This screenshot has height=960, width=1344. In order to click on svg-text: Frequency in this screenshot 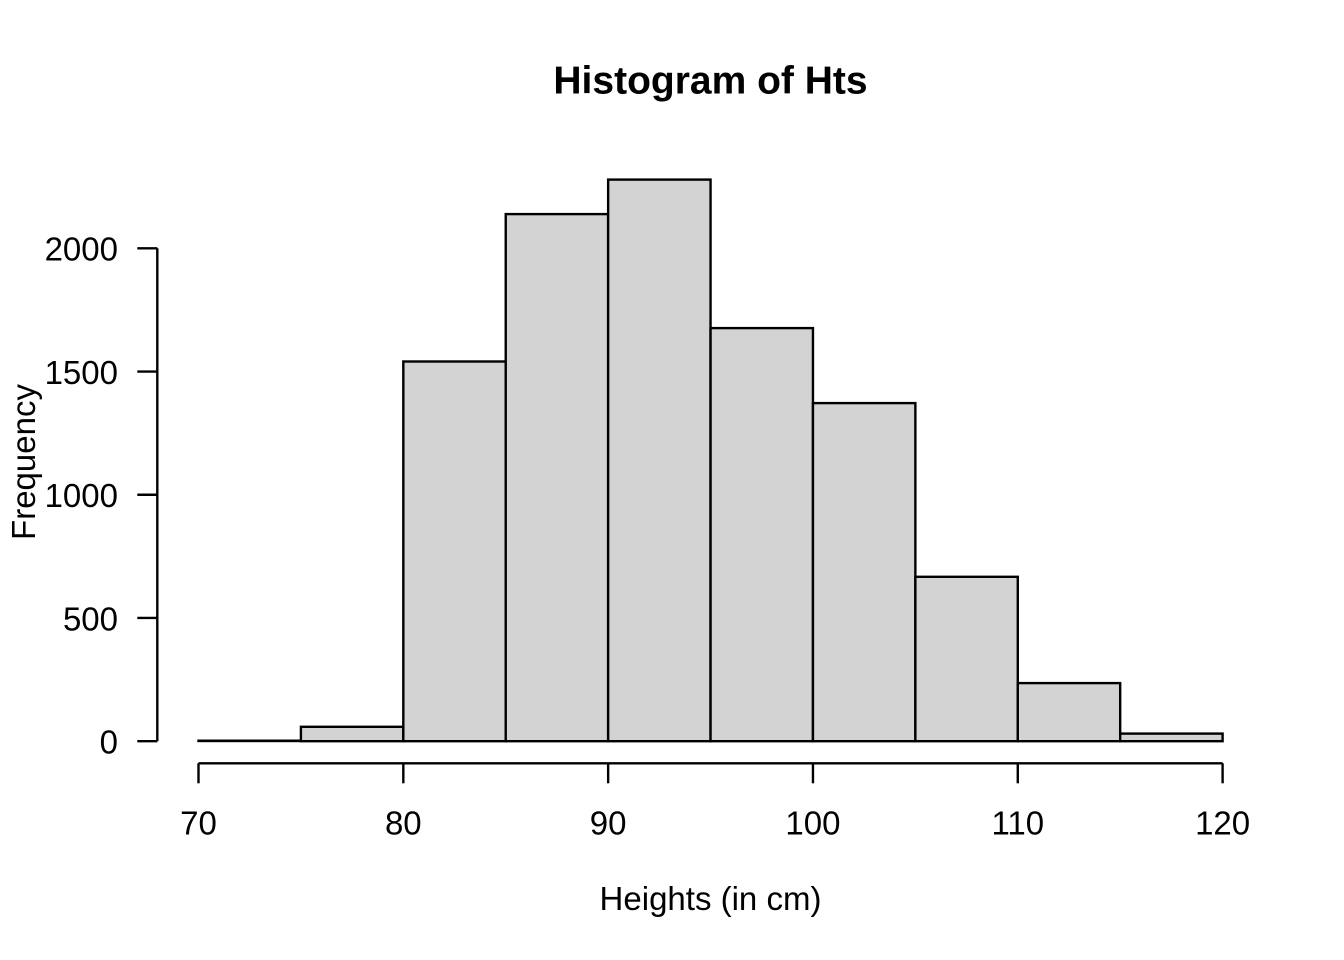, I will do `click(23, 462)`.